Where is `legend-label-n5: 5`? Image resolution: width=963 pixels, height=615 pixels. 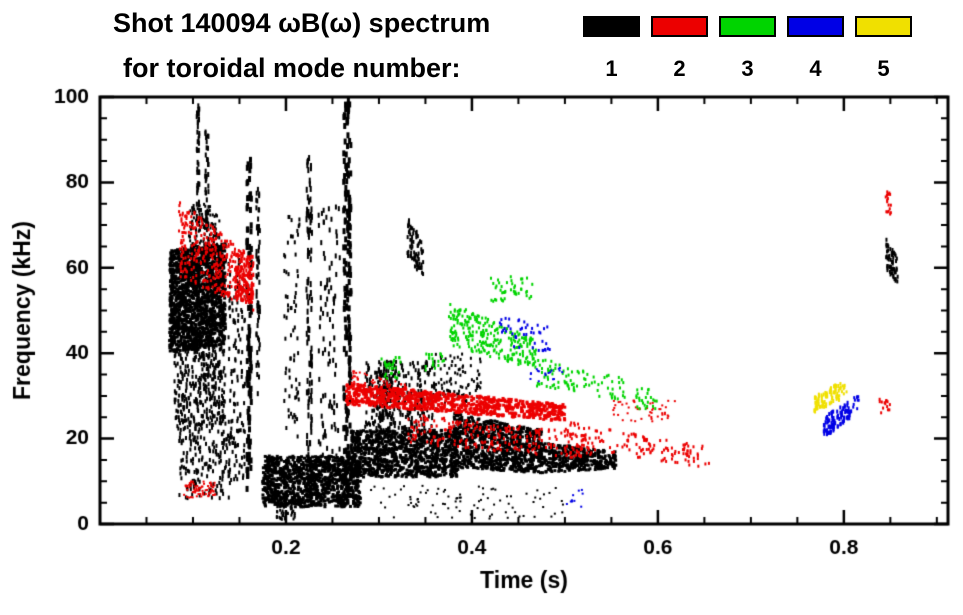 legend-label-n5: 5 is located at coordinates (883, 68).